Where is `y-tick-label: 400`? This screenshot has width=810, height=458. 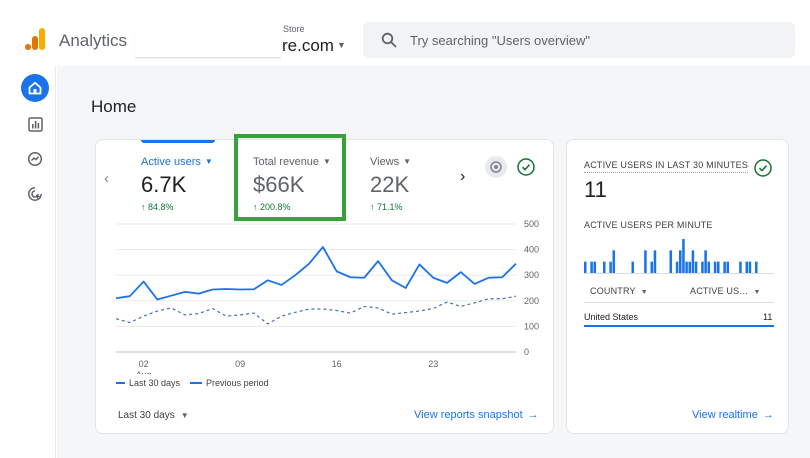
y-tick-label: 400 is located at coordinates (531, 250).